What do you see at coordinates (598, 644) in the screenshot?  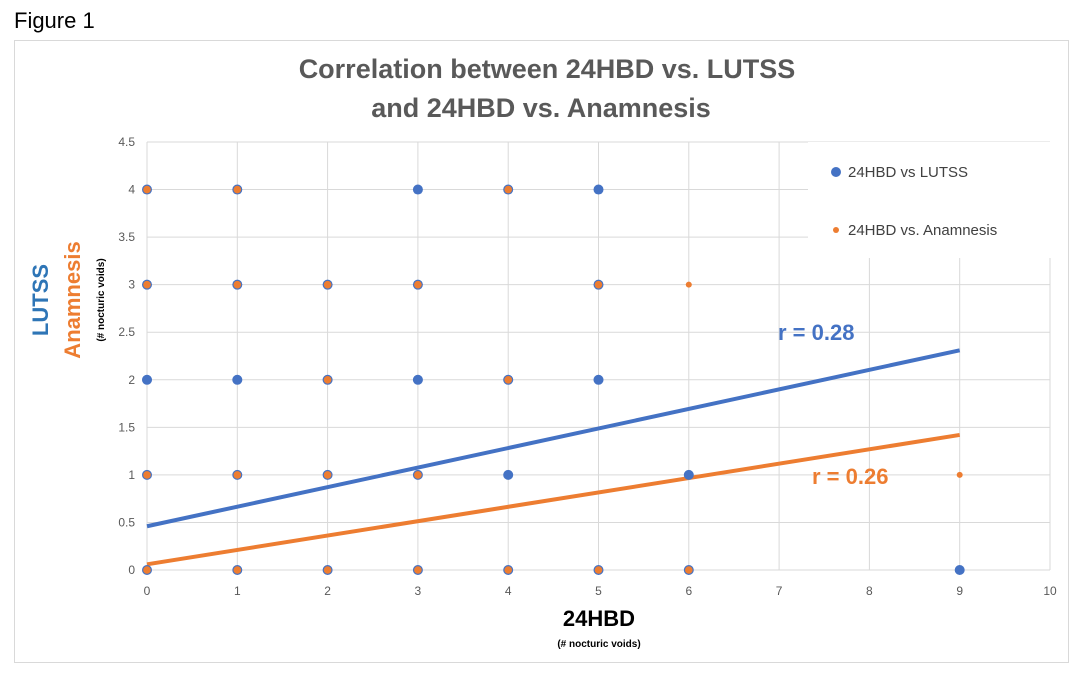 I see `x-axis-subtitle: (# nocturic voids)` at bounding box center [598, 644].